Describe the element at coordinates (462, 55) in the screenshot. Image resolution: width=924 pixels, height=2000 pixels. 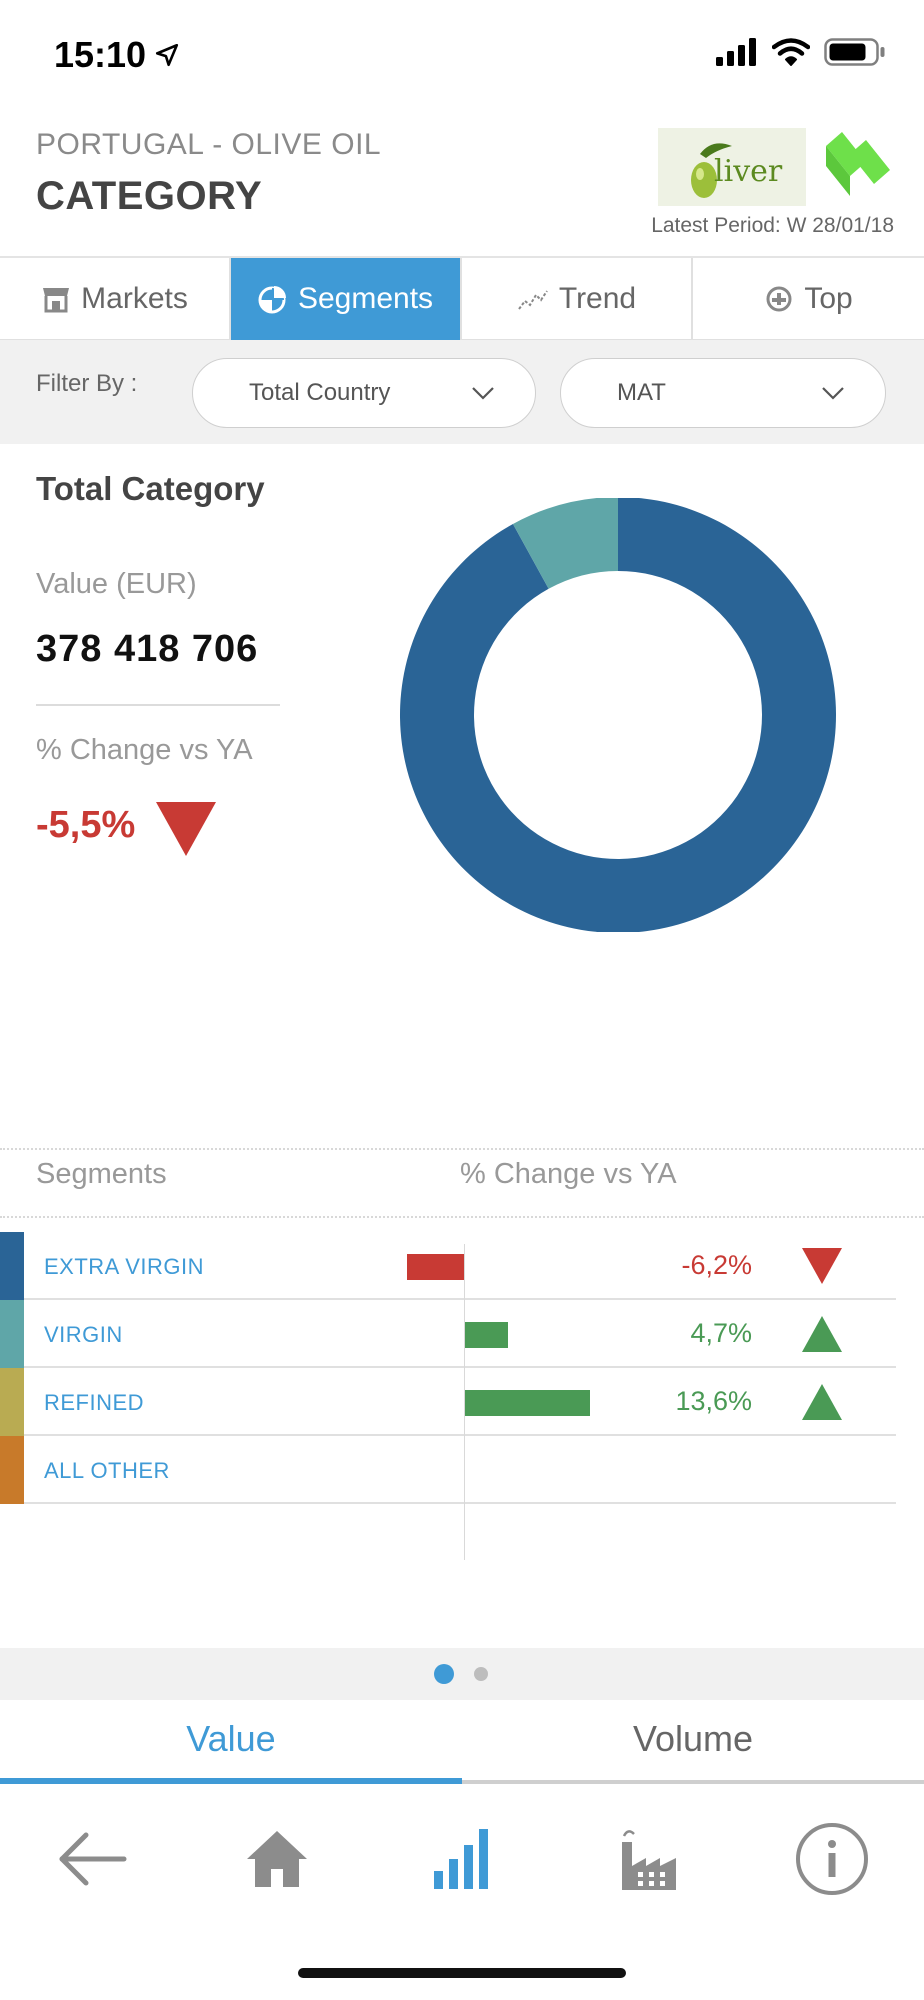
I see `status-bar: 15:10` at that location.